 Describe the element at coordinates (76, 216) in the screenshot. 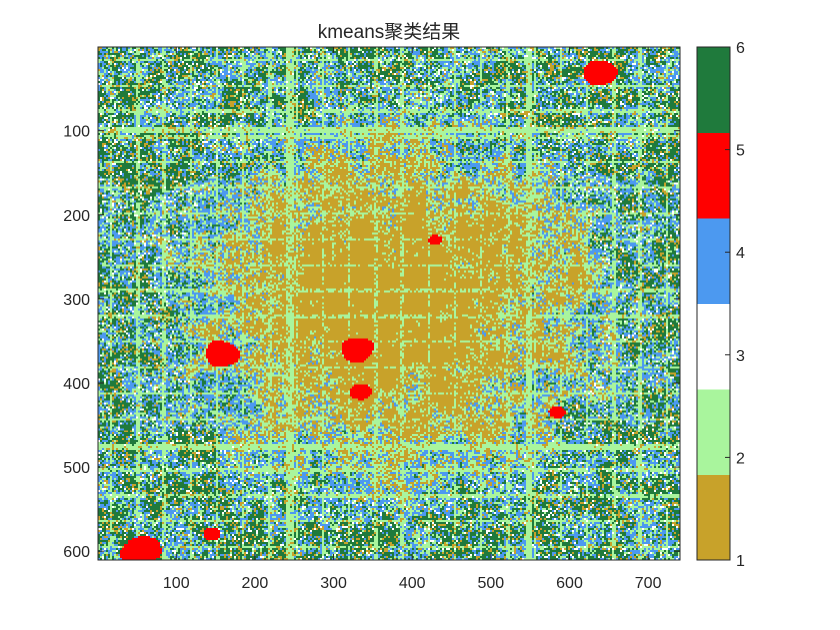

I see `y-tick-label: 200` at that location.